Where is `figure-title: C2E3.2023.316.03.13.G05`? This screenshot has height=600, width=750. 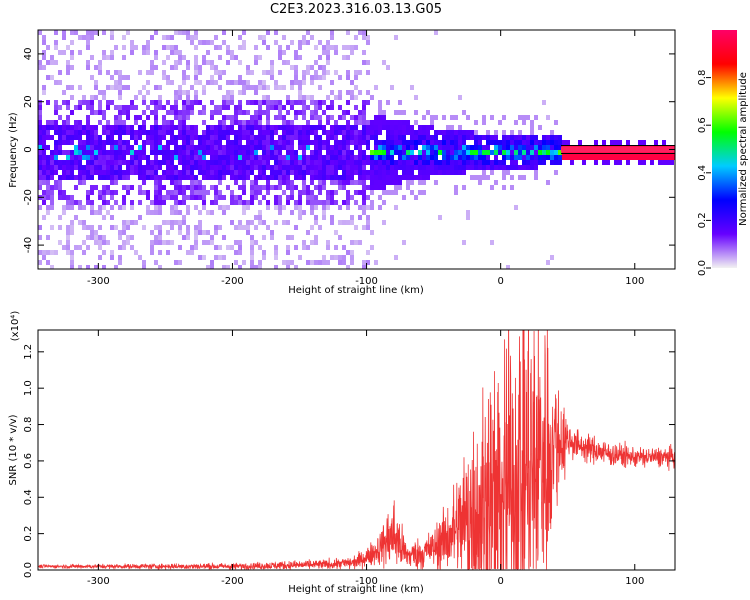 figure-title: C2E3.2023.316.03.13.G05 is located at coordinates (356, 9).